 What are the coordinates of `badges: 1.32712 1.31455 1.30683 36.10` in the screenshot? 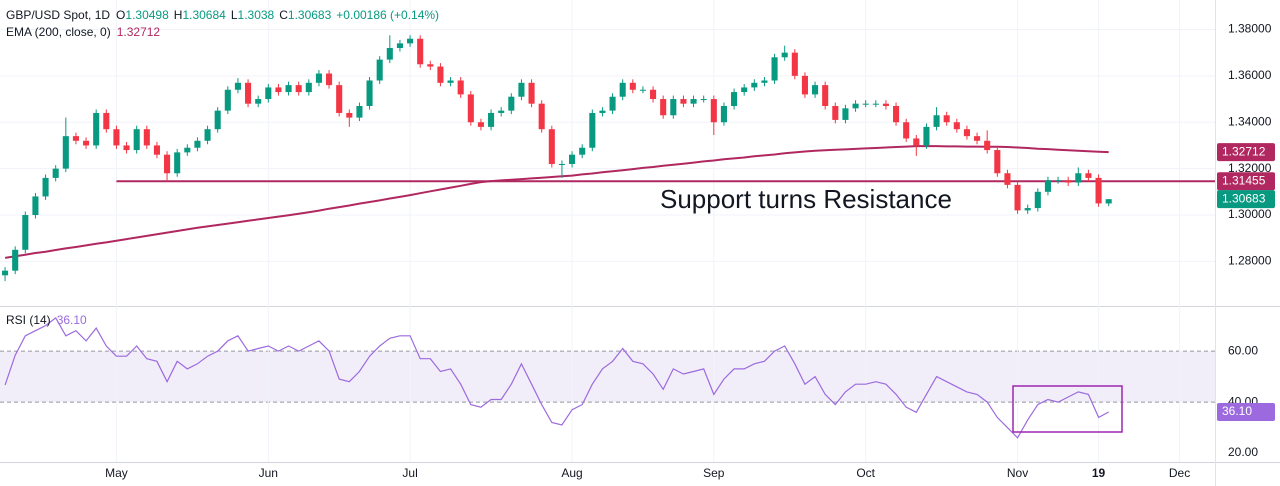 It's located at (1246, 282).